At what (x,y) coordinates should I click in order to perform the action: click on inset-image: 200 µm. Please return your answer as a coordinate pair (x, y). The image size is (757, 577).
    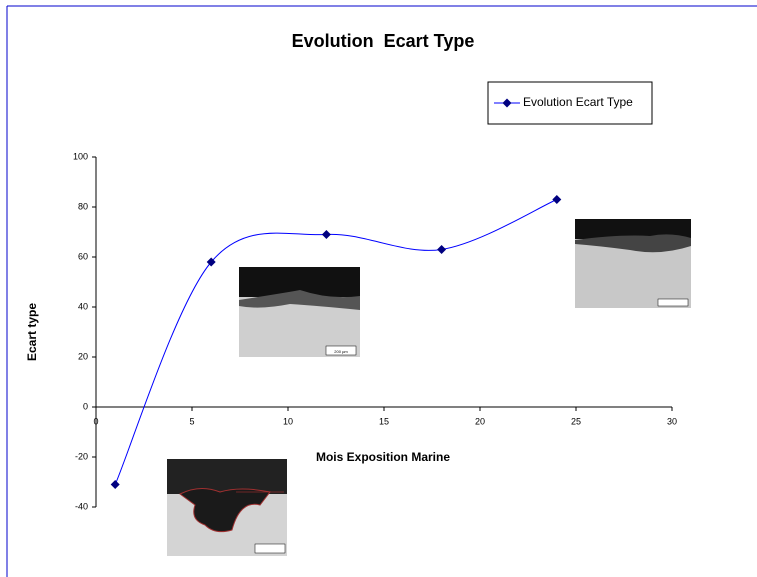
    Looking at the image, I should click on (299, 312).